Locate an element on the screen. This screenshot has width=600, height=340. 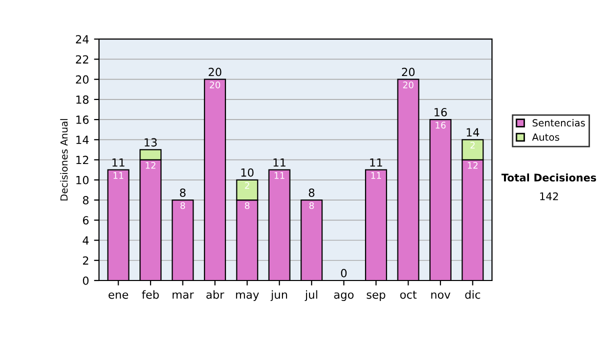
x-tick-label: jul is located at coordinates (311, 295).